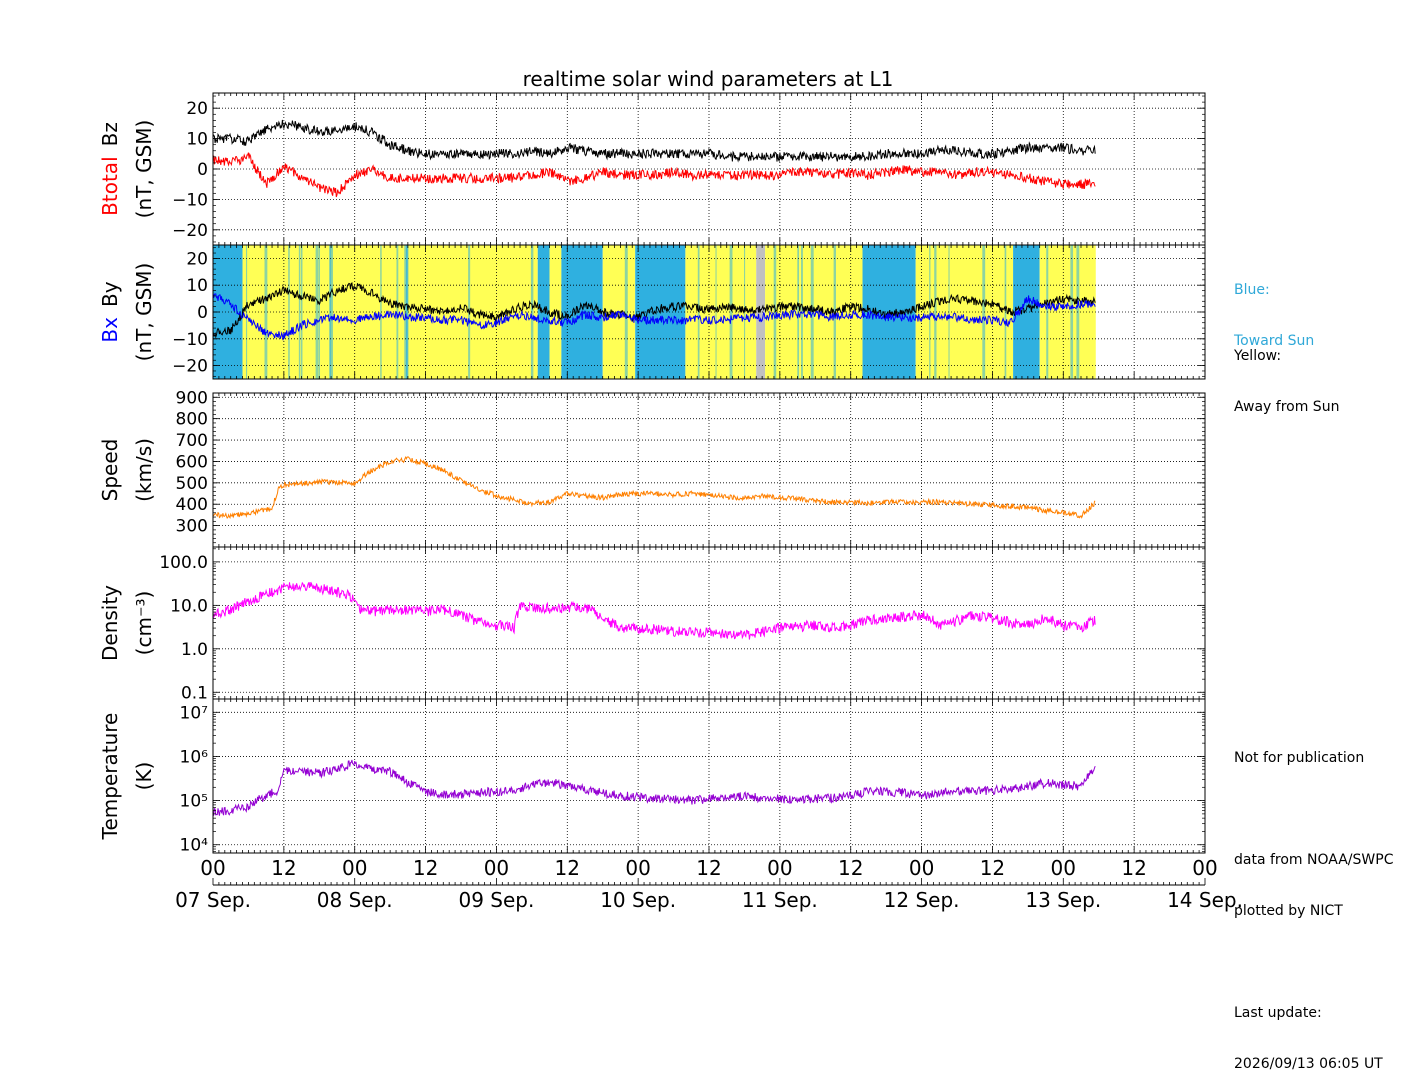  What do you see at coordinates (127, 169) in the screenshot?
I see `y-axis-label: Btotal Bz (nT, GSM)` at bounding box center [127, 169].